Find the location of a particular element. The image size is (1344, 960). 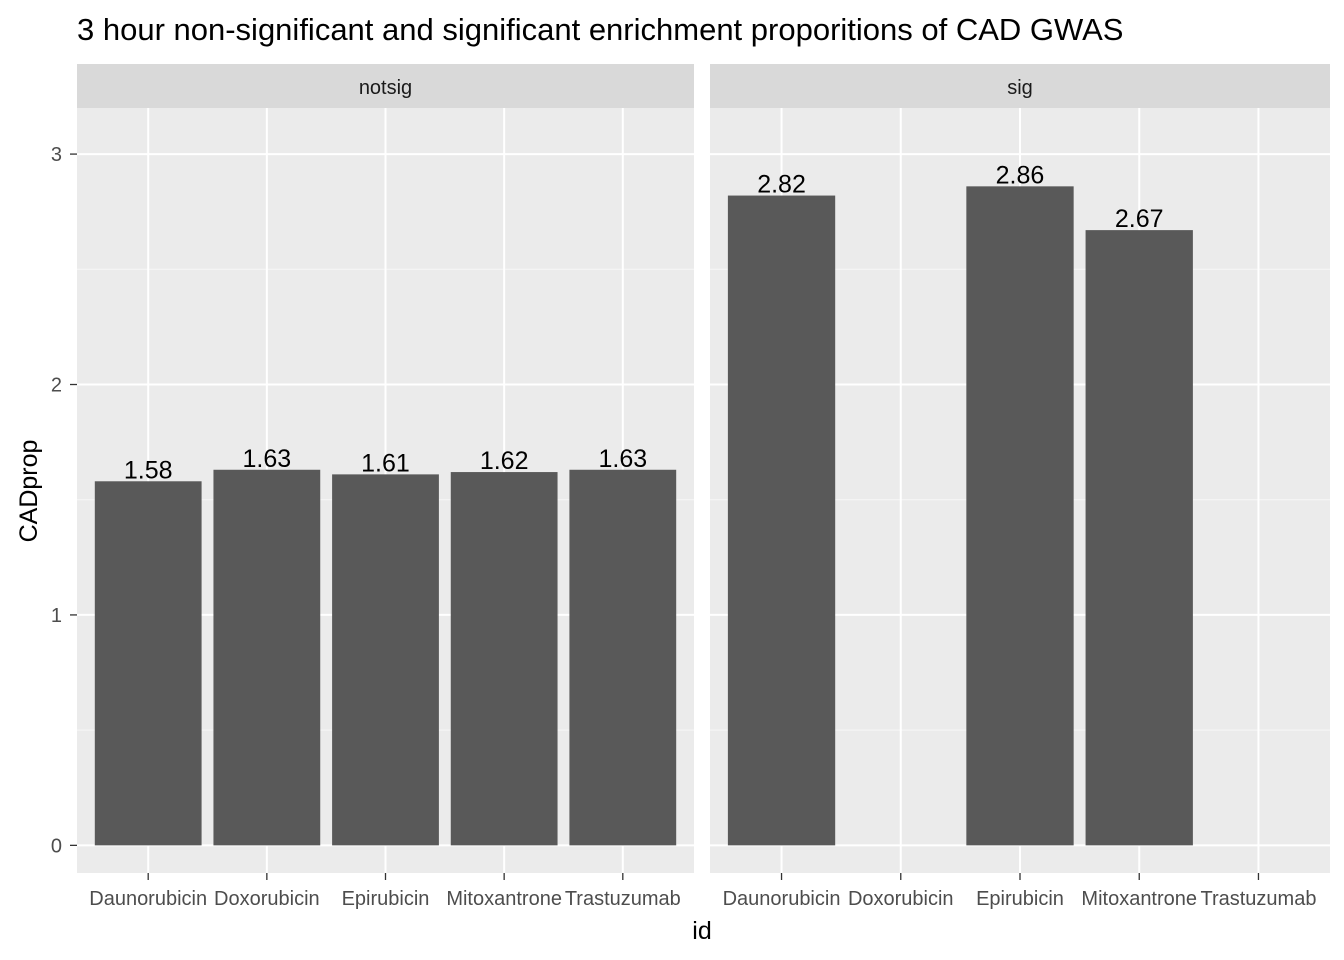

y-tick-label: 0 is located at coordinates (56, 846).